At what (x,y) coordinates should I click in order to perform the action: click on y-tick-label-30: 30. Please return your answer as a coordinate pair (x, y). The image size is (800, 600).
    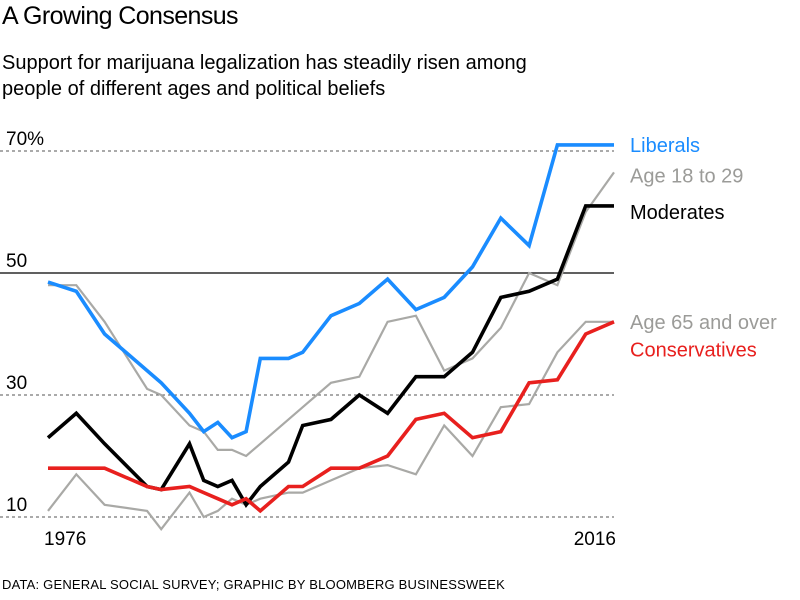
    Looking at the image, I should click on (16, 383).